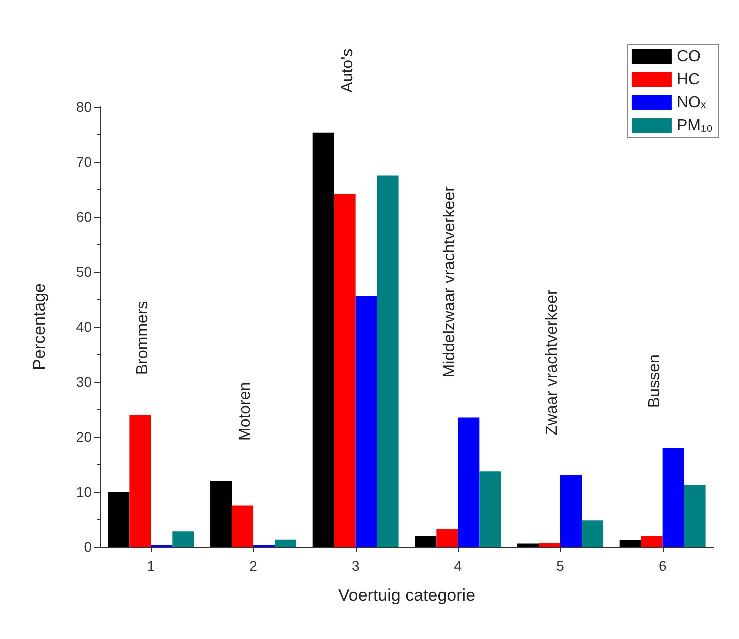 The image size is (739, 639). What do you see at coordinates (84, 107) in the screenshot?
I see `y-tick-label: 80` at bounding box center [84, 107].